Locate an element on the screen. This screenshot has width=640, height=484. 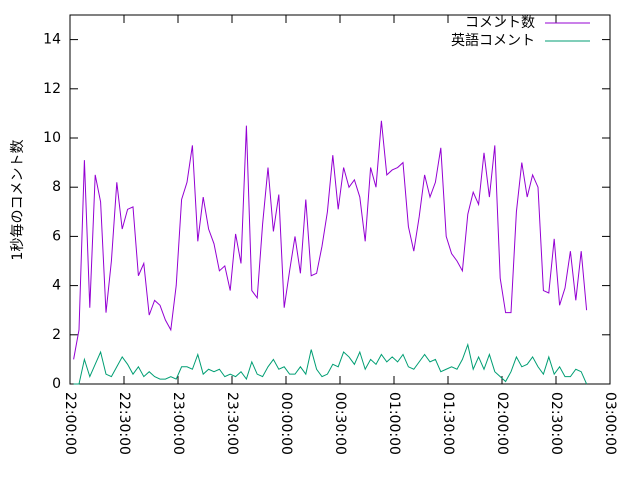
y-tick-label: 6 is located at coordinates (56, 236).